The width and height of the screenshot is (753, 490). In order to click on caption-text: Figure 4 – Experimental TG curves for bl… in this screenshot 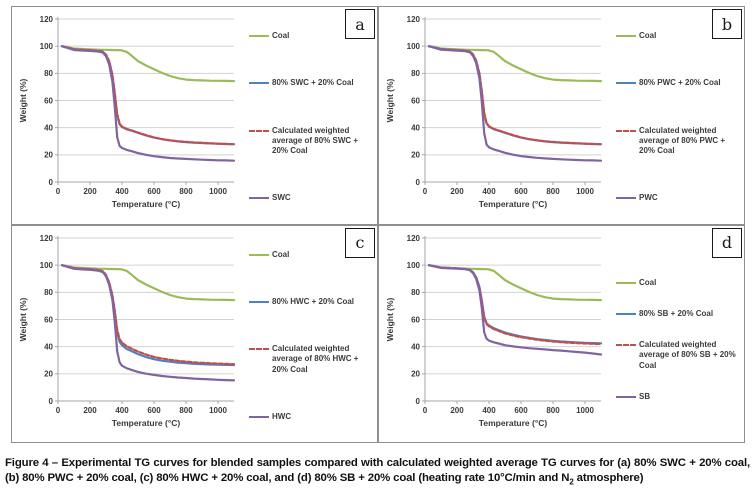, I will do `click(377, 470)`.